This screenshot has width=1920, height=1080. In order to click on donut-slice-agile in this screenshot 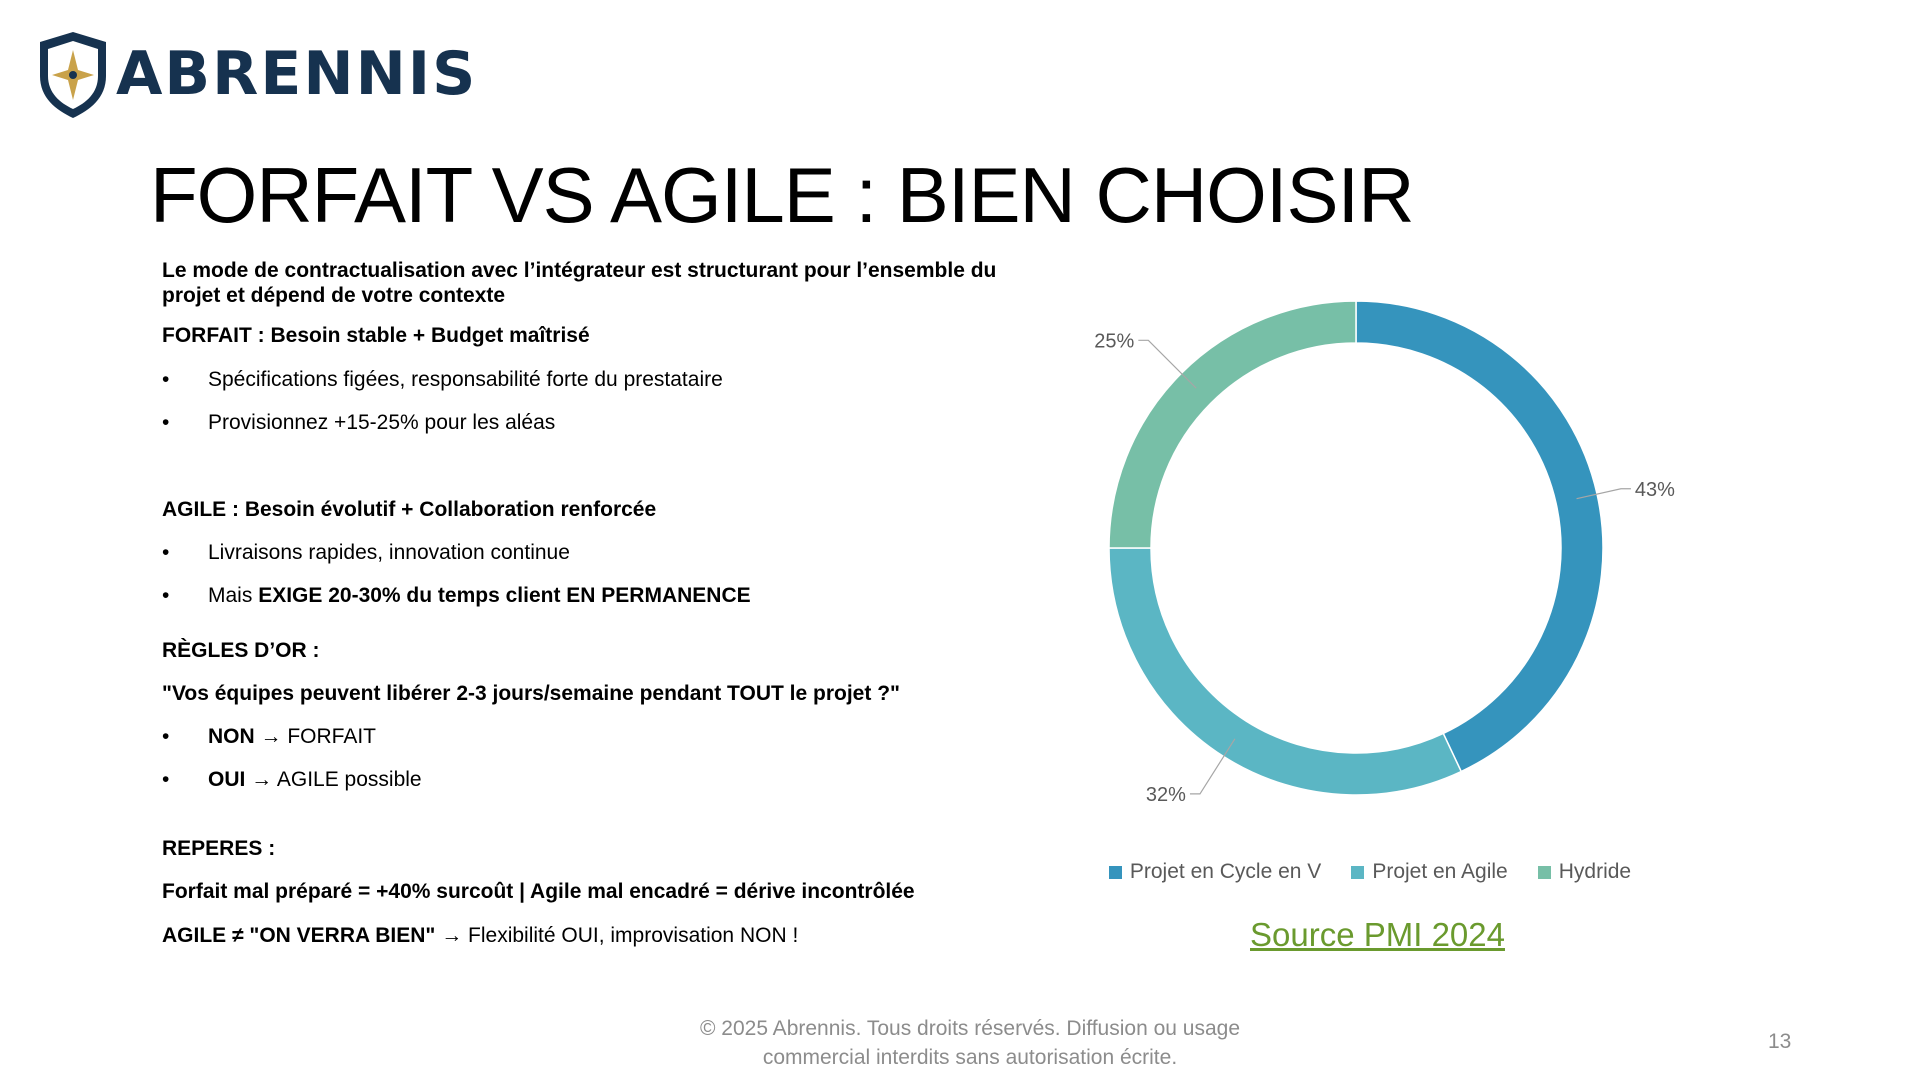, I will do `click(1285, 671)`.